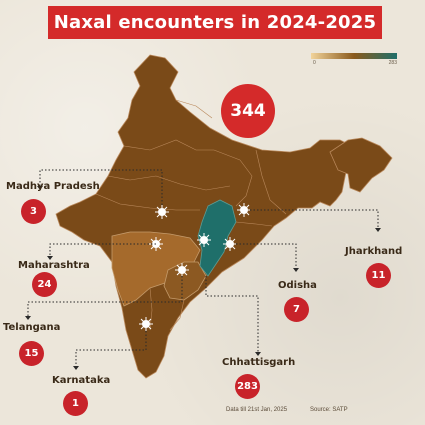  Describe the element at coordinates (217, 238) in the screenshot. I see `chhattisgarh-region` at that location.